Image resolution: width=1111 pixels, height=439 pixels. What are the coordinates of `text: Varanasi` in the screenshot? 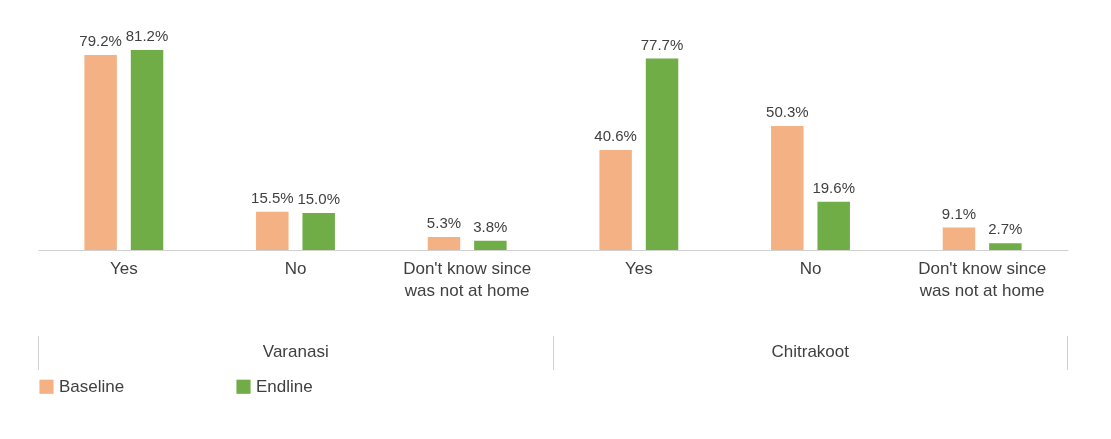 It's located at (295, 353).